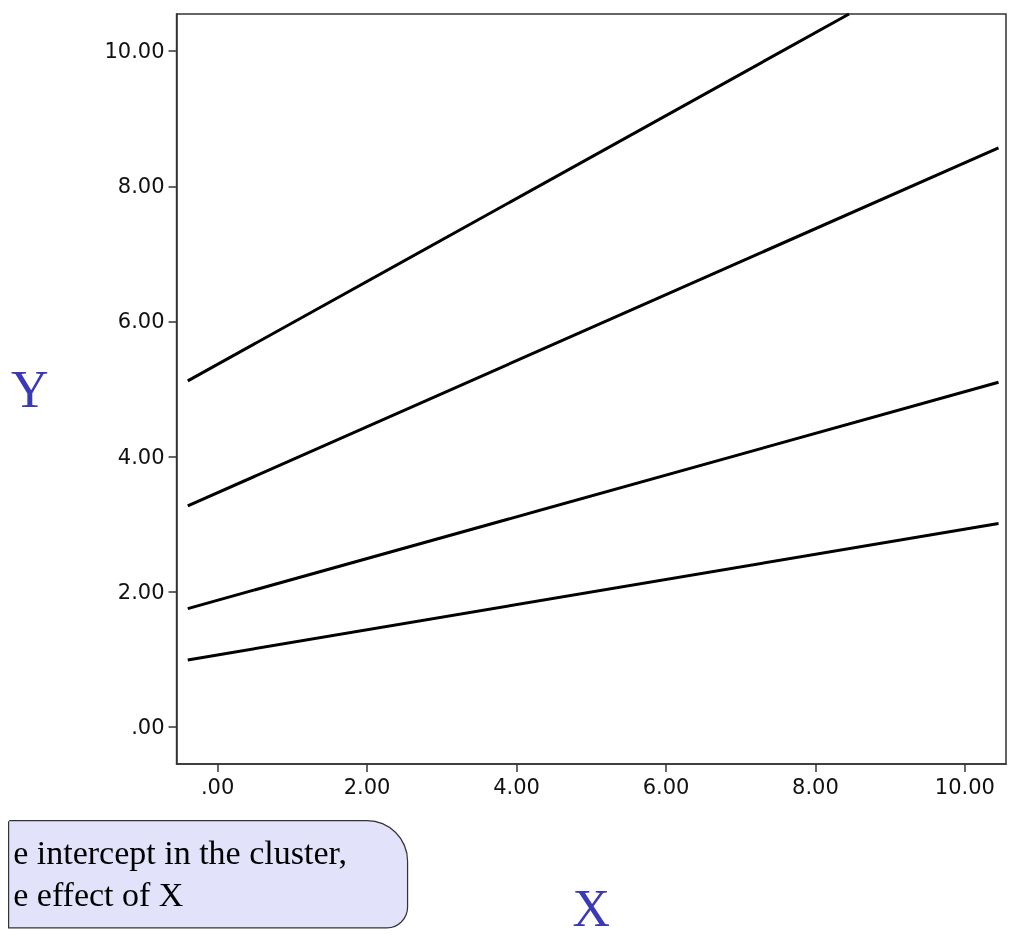 The width and height of the screenshot is (1013, 939). What do you see at coordinates (815, 786) in the screenshot?
I see `x-tick-label: 8.00` at bounding box center [815, 786].